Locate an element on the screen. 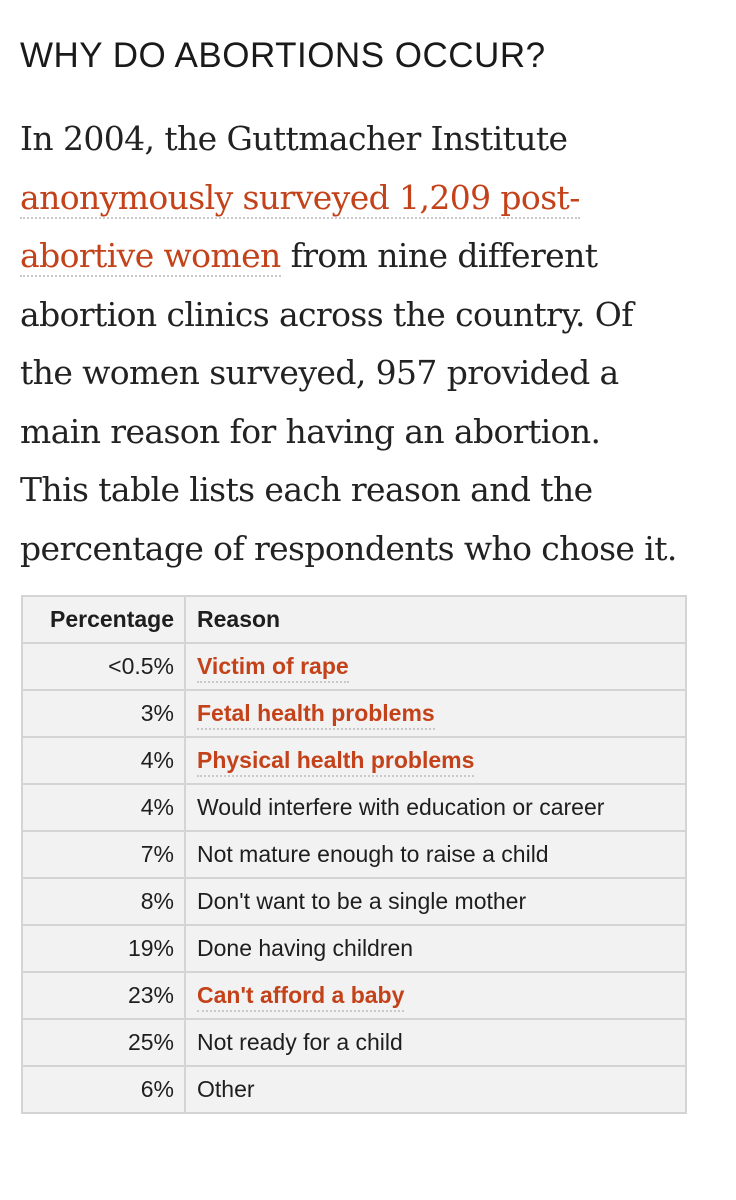 The image size is (736, 1200). reason-cell: Physical health problems is located at coordinates (435, 760).